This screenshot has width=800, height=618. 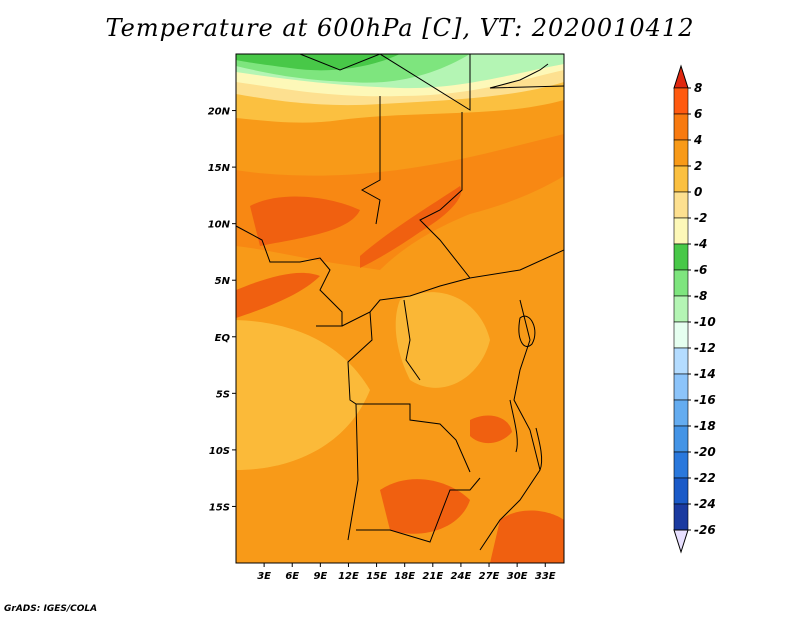 I want to click on lat-tick-label: 5S, so click(x=223, y=394).